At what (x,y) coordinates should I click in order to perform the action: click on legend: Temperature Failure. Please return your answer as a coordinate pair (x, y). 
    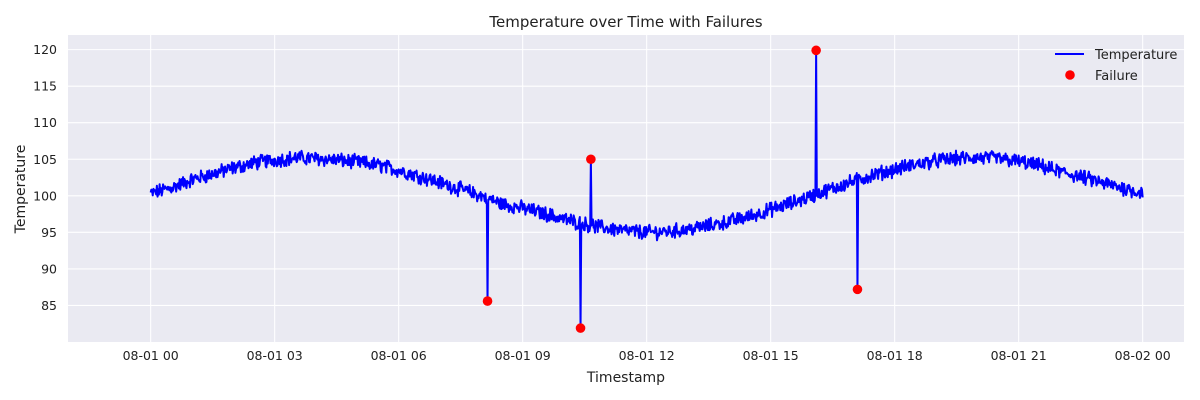
    Looking at the image, I should click on (1116, 66).